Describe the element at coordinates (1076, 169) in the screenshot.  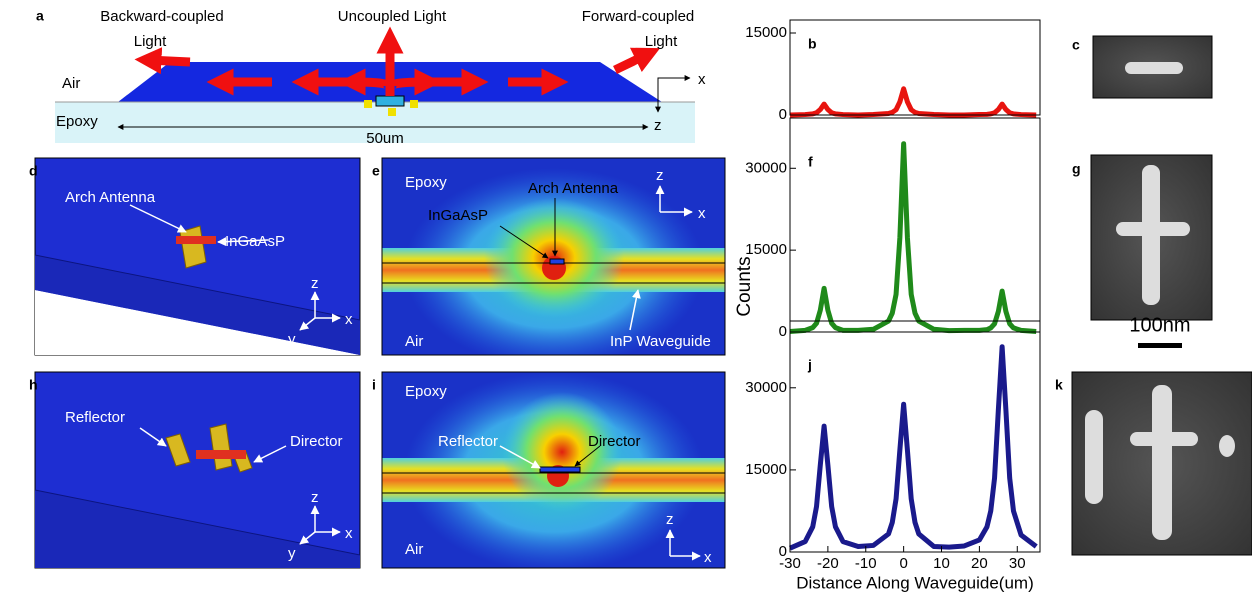
I see `panel-label: g` at that location.